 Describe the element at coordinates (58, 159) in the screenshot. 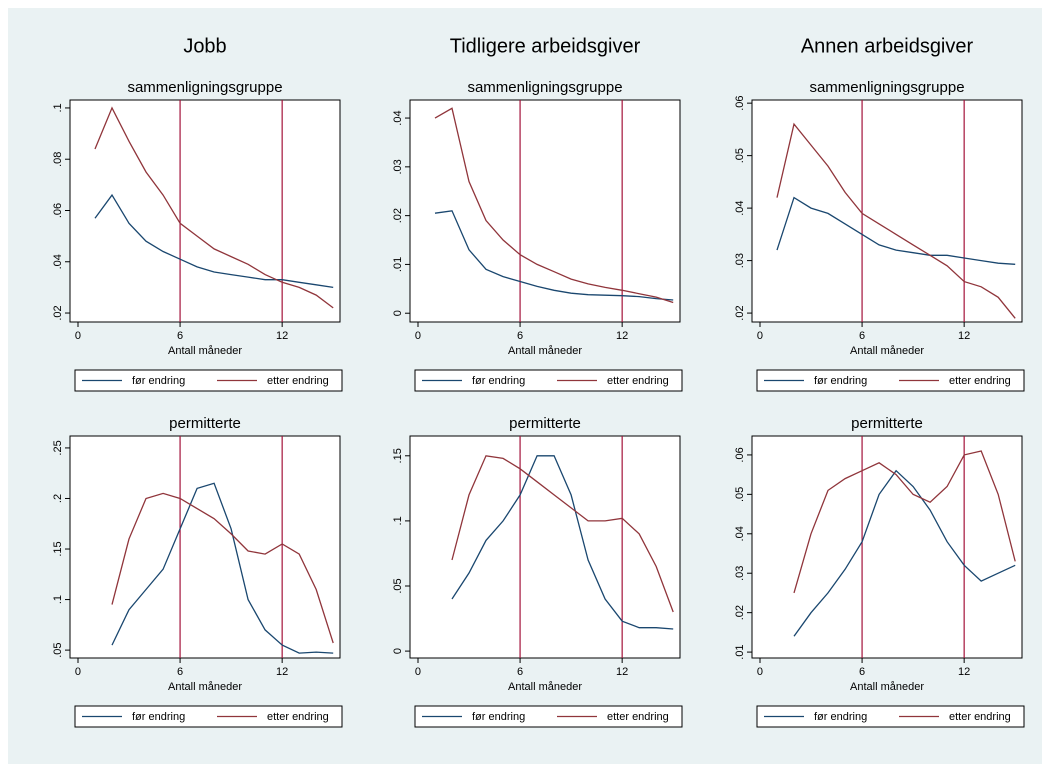

I see `y-tick-label: .08` at that location.